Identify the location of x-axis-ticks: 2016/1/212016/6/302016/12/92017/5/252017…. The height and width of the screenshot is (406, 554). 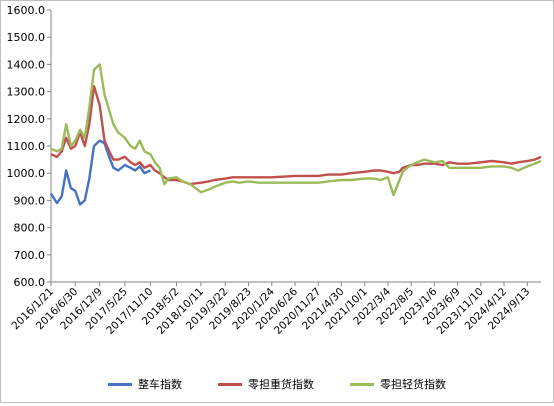
(271, 309).